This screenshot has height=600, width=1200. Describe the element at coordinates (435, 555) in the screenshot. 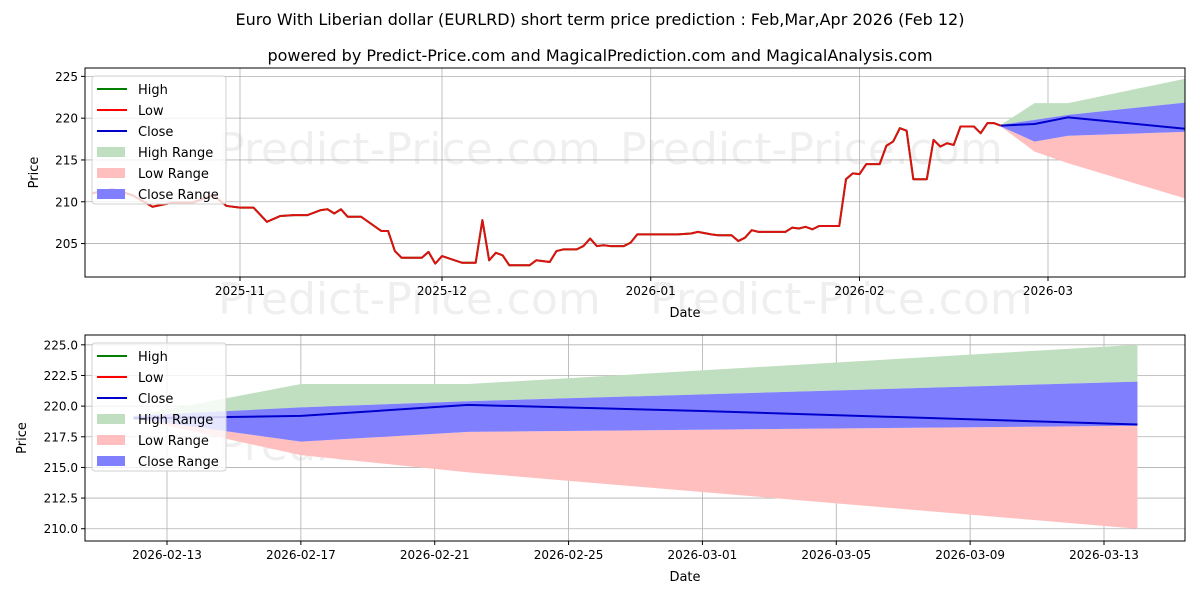

I see `svg-text: 2026-02-21` at that location.